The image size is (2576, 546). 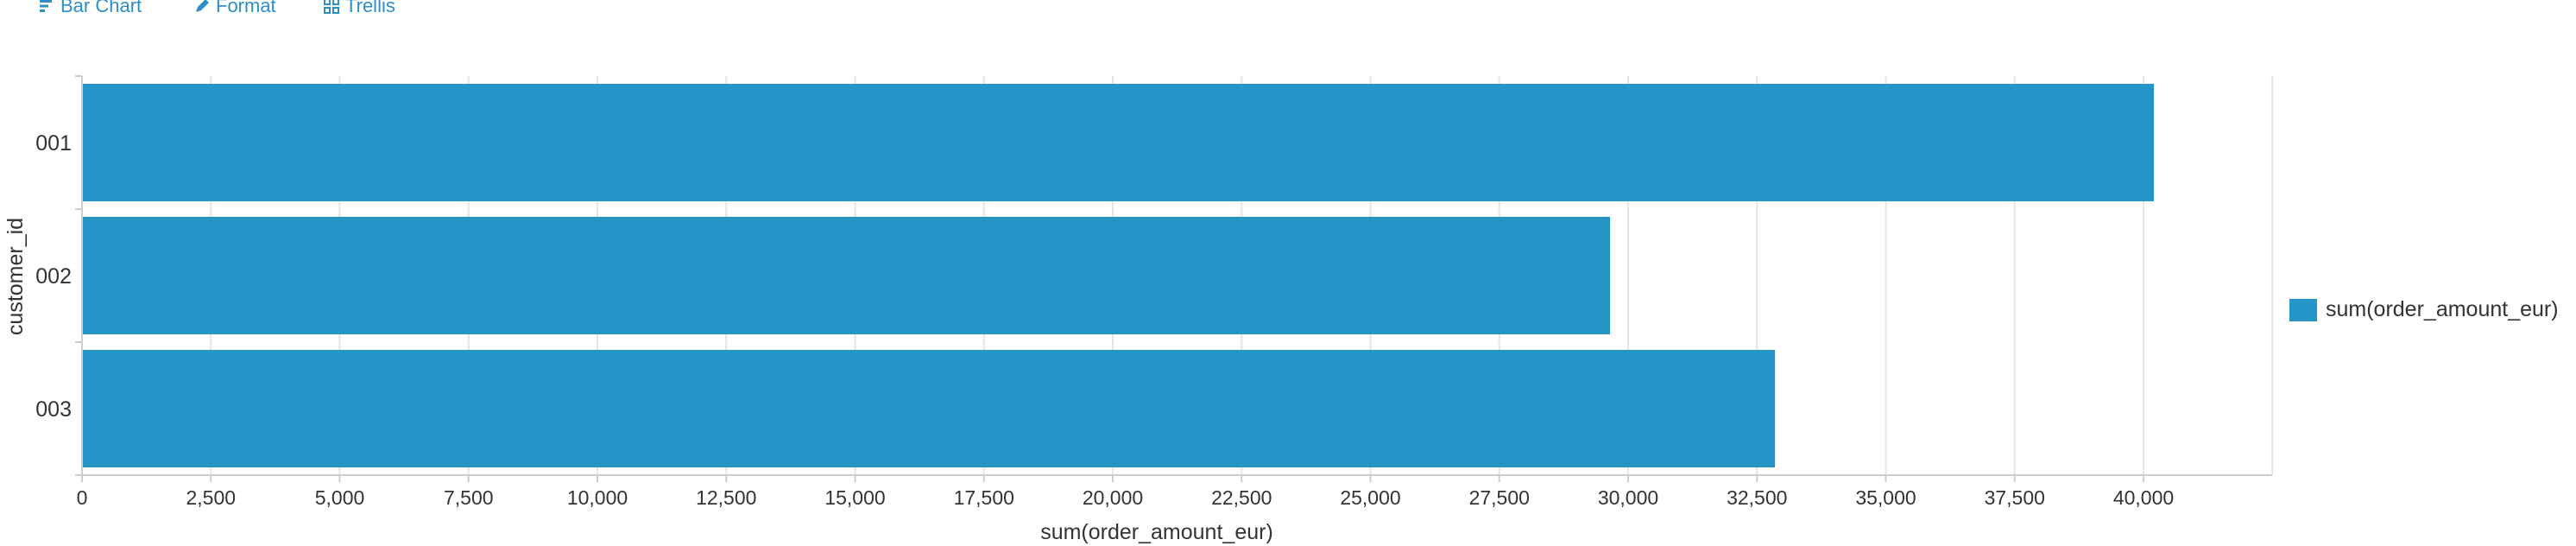 I want to click on pencil-icon, so click(x=202, y=8).